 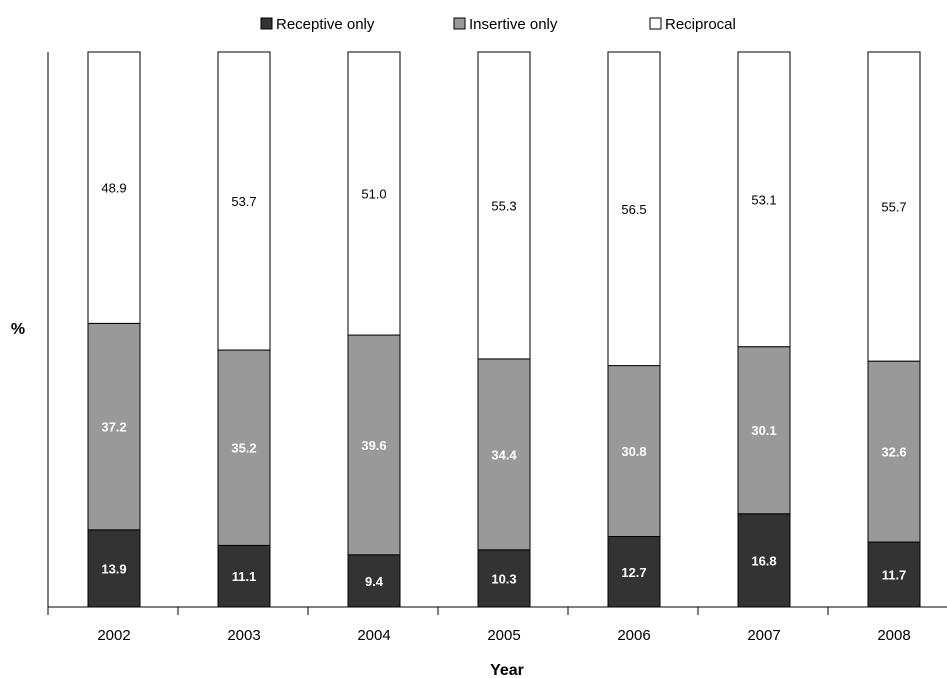 I want to click on data-label-insertive-only: 30.1, so click(x=763, y=430).